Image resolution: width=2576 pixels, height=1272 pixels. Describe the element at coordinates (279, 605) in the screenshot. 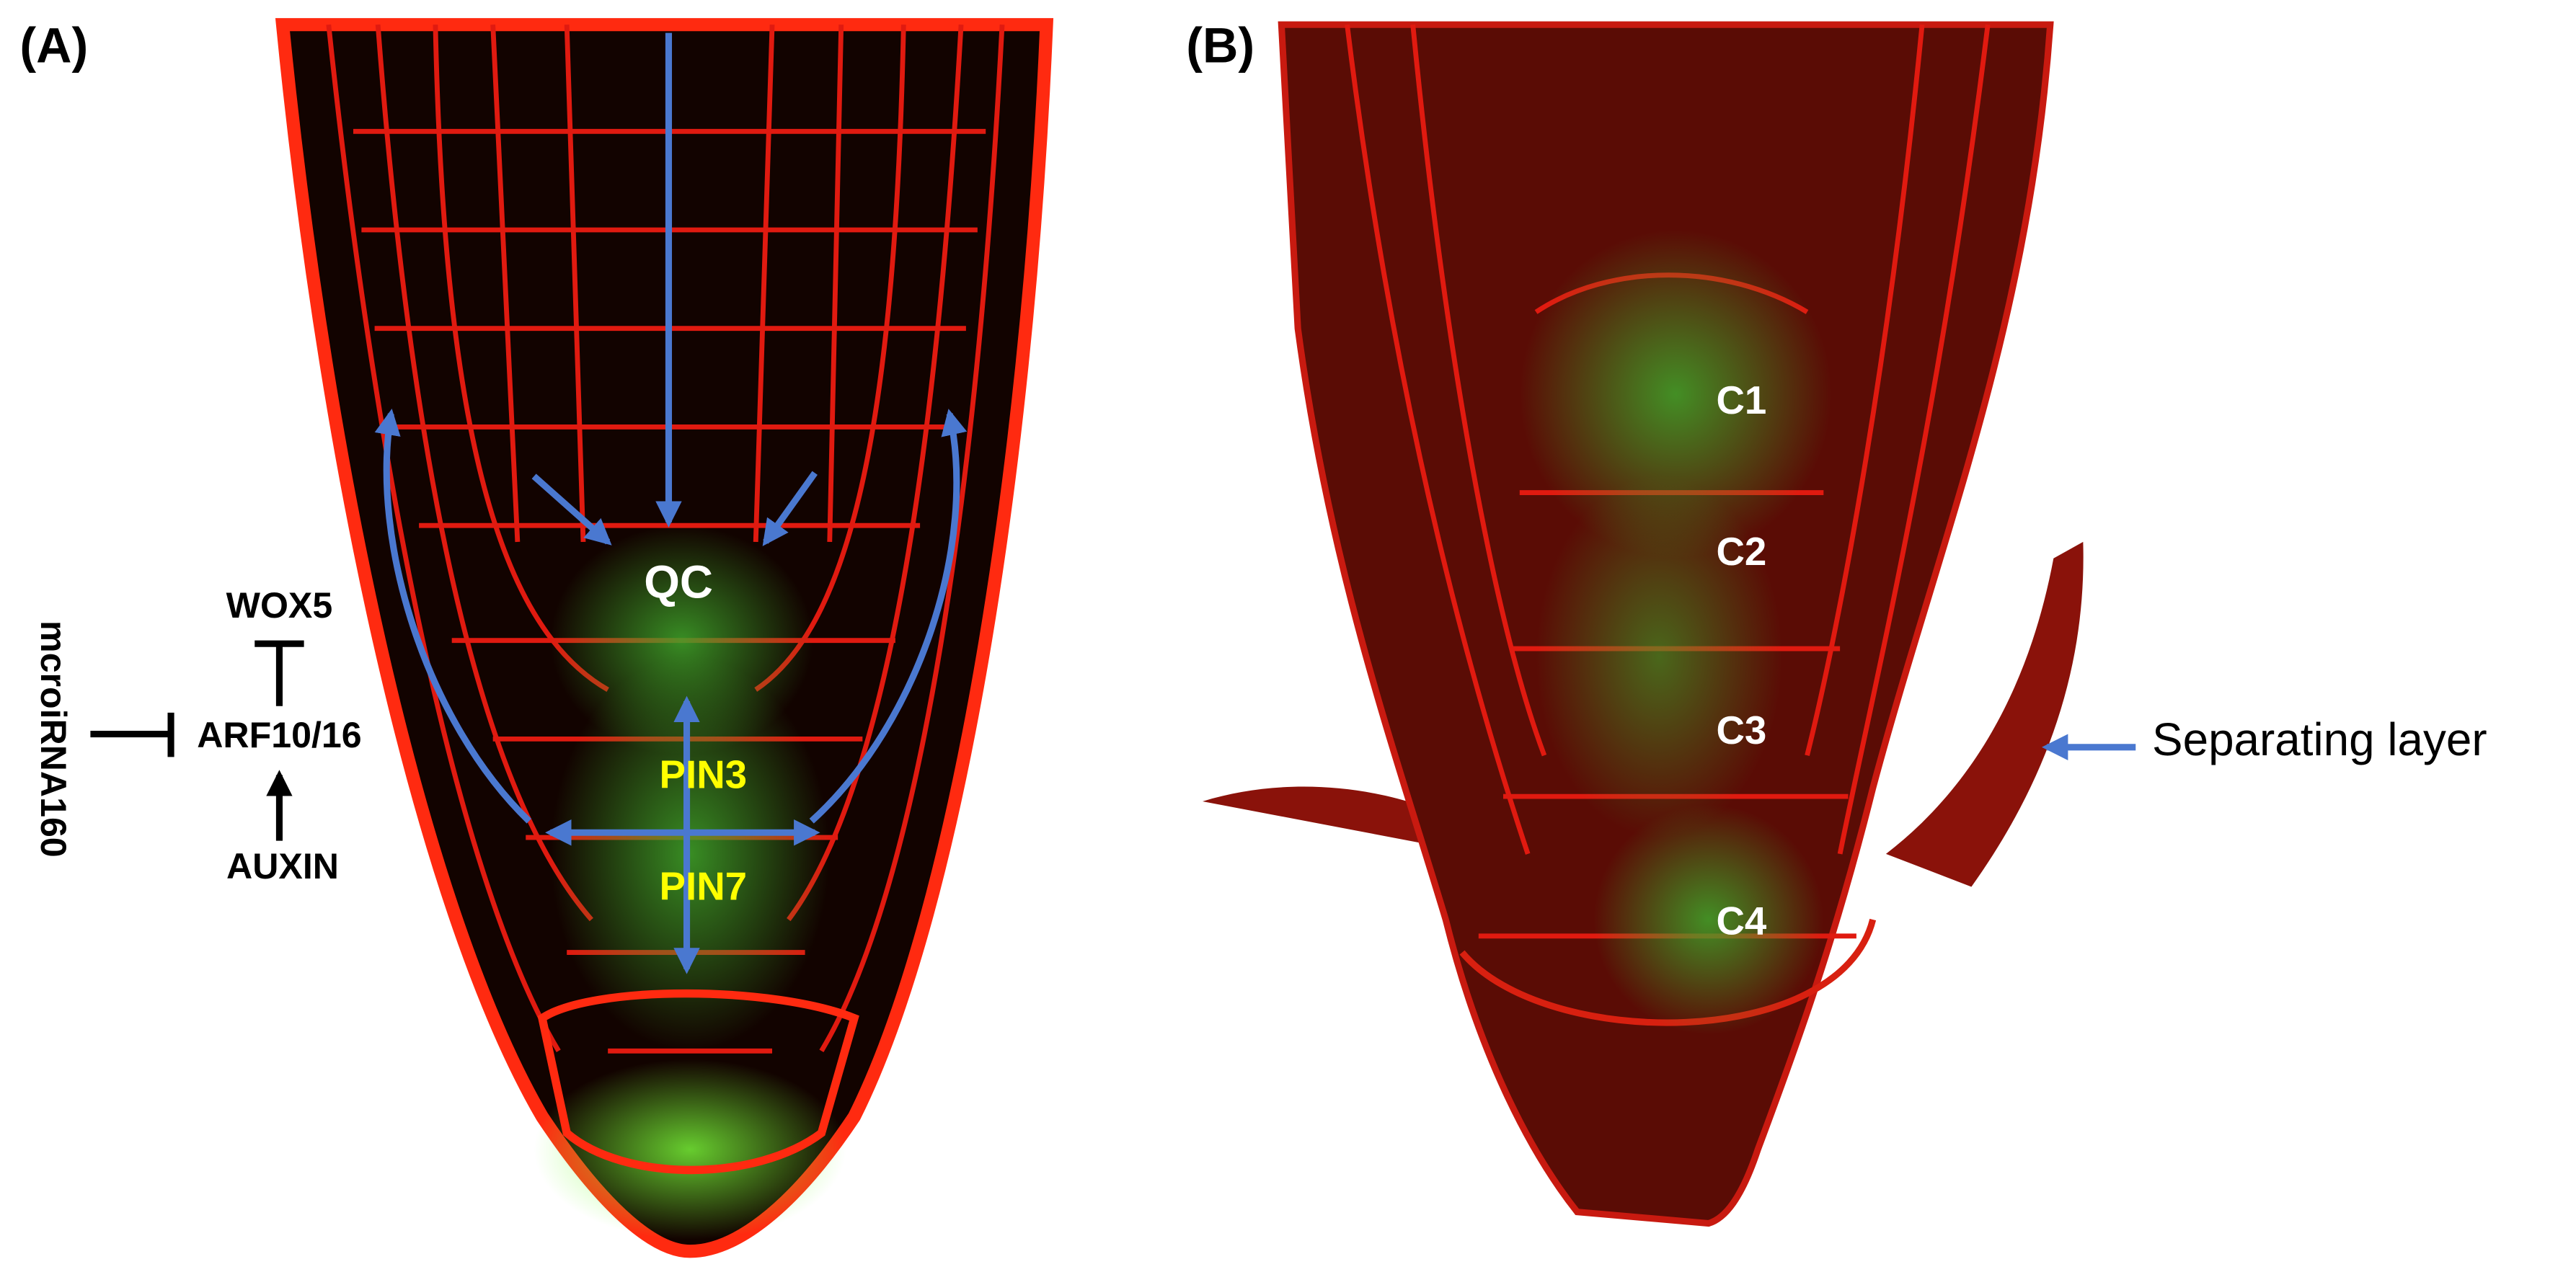

I see `wox5-label: WOX5` at that location.